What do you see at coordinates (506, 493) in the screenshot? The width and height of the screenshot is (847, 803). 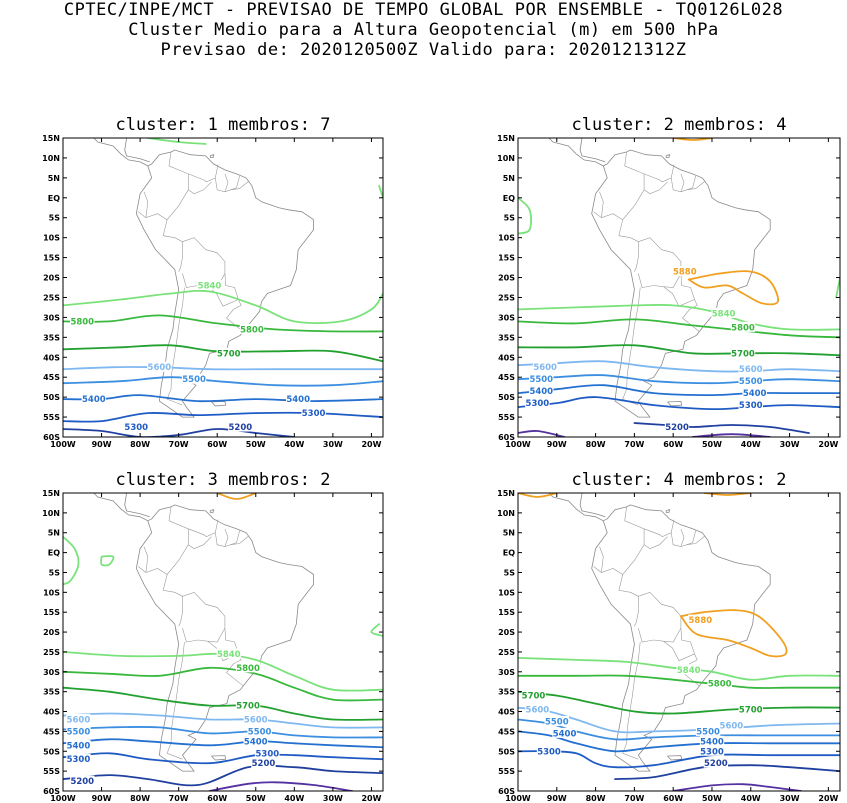 I see `lat-tick-label: 15N` at bounding box center [506, 493].